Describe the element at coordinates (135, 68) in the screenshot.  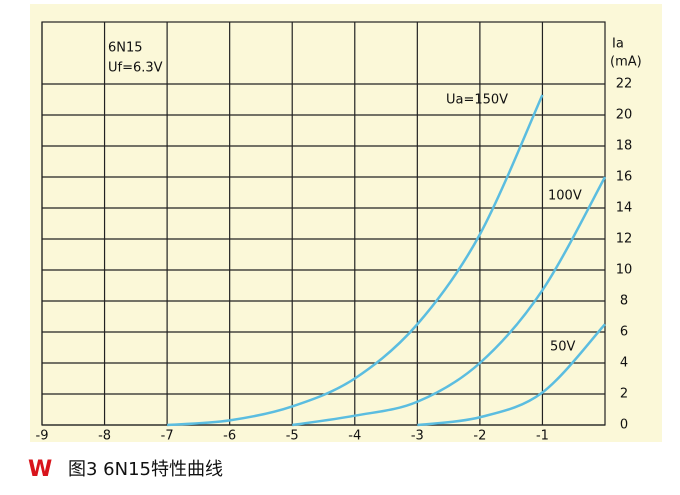
I see `annotation: Uf=6.3V` at that location.